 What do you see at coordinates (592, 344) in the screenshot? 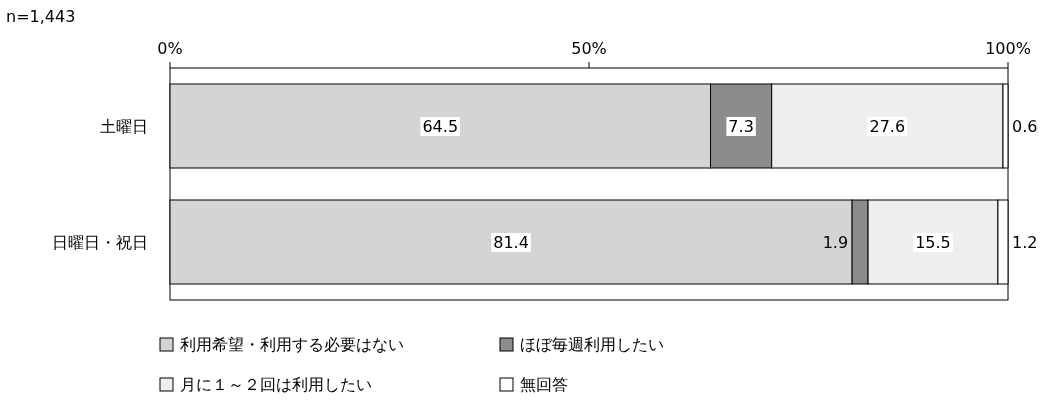
I see `legend-label: ほぼ毎週利用したい` at bounding box center [592, 344].